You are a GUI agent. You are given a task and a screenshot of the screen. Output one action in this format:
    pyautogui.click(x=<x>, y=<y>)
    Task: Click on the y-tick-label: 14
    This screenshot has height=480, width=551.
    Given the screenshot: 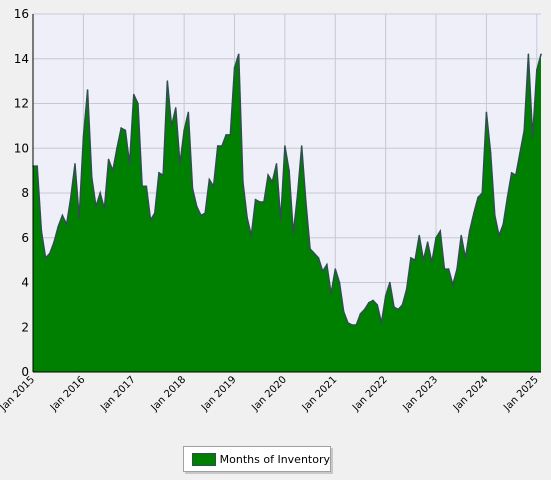 What is the action you would take?
    pyautogui.click(x=21, y=59)
    